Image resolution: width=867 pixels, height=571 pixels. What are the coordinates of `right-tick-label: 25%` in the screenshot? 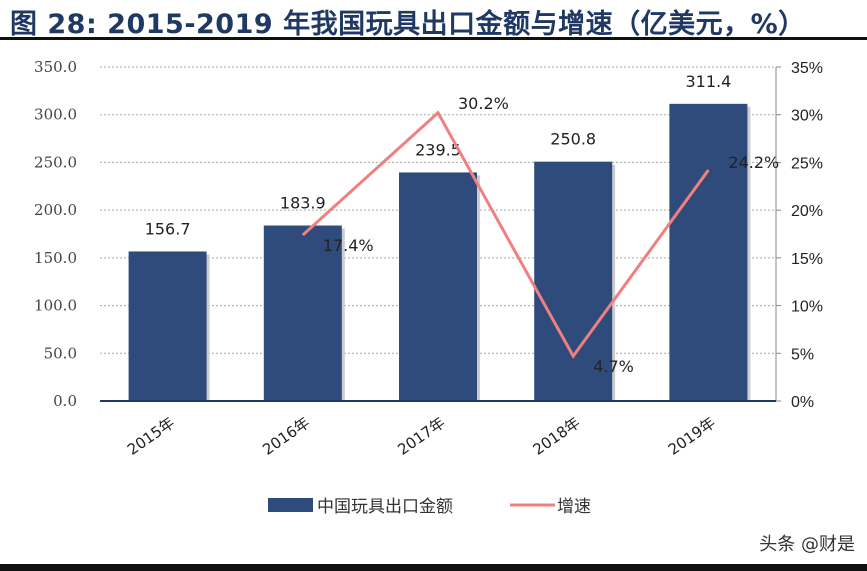 It's located at (807, 163).